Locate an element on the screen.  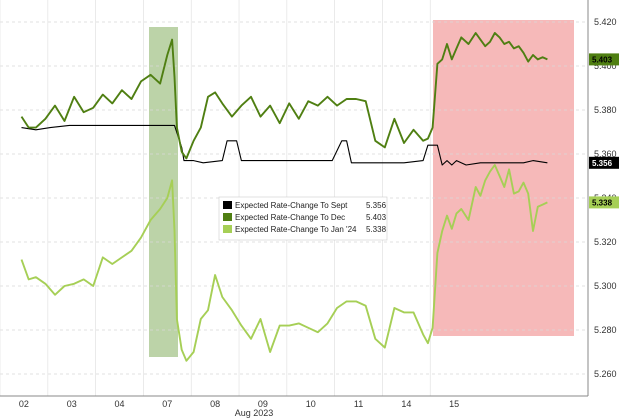
y-tick-label: 5.320 is located at coordinates (605, 242).